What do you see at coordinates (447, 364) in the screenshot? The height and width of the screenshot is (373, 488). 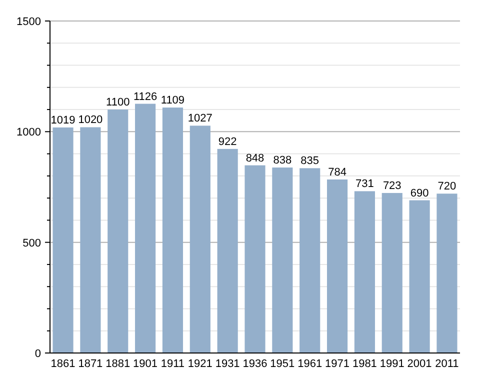 I see `x-tick-label: 2011` at bounding box center [447, 364].